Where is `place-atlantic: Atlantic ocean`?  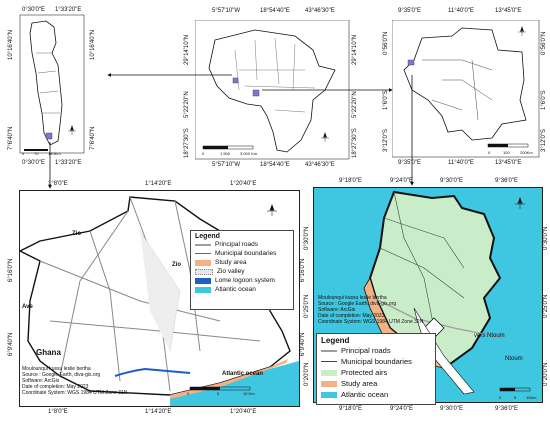
place-atlantic: Atlantic ocean is located at coordinates (243, 374).